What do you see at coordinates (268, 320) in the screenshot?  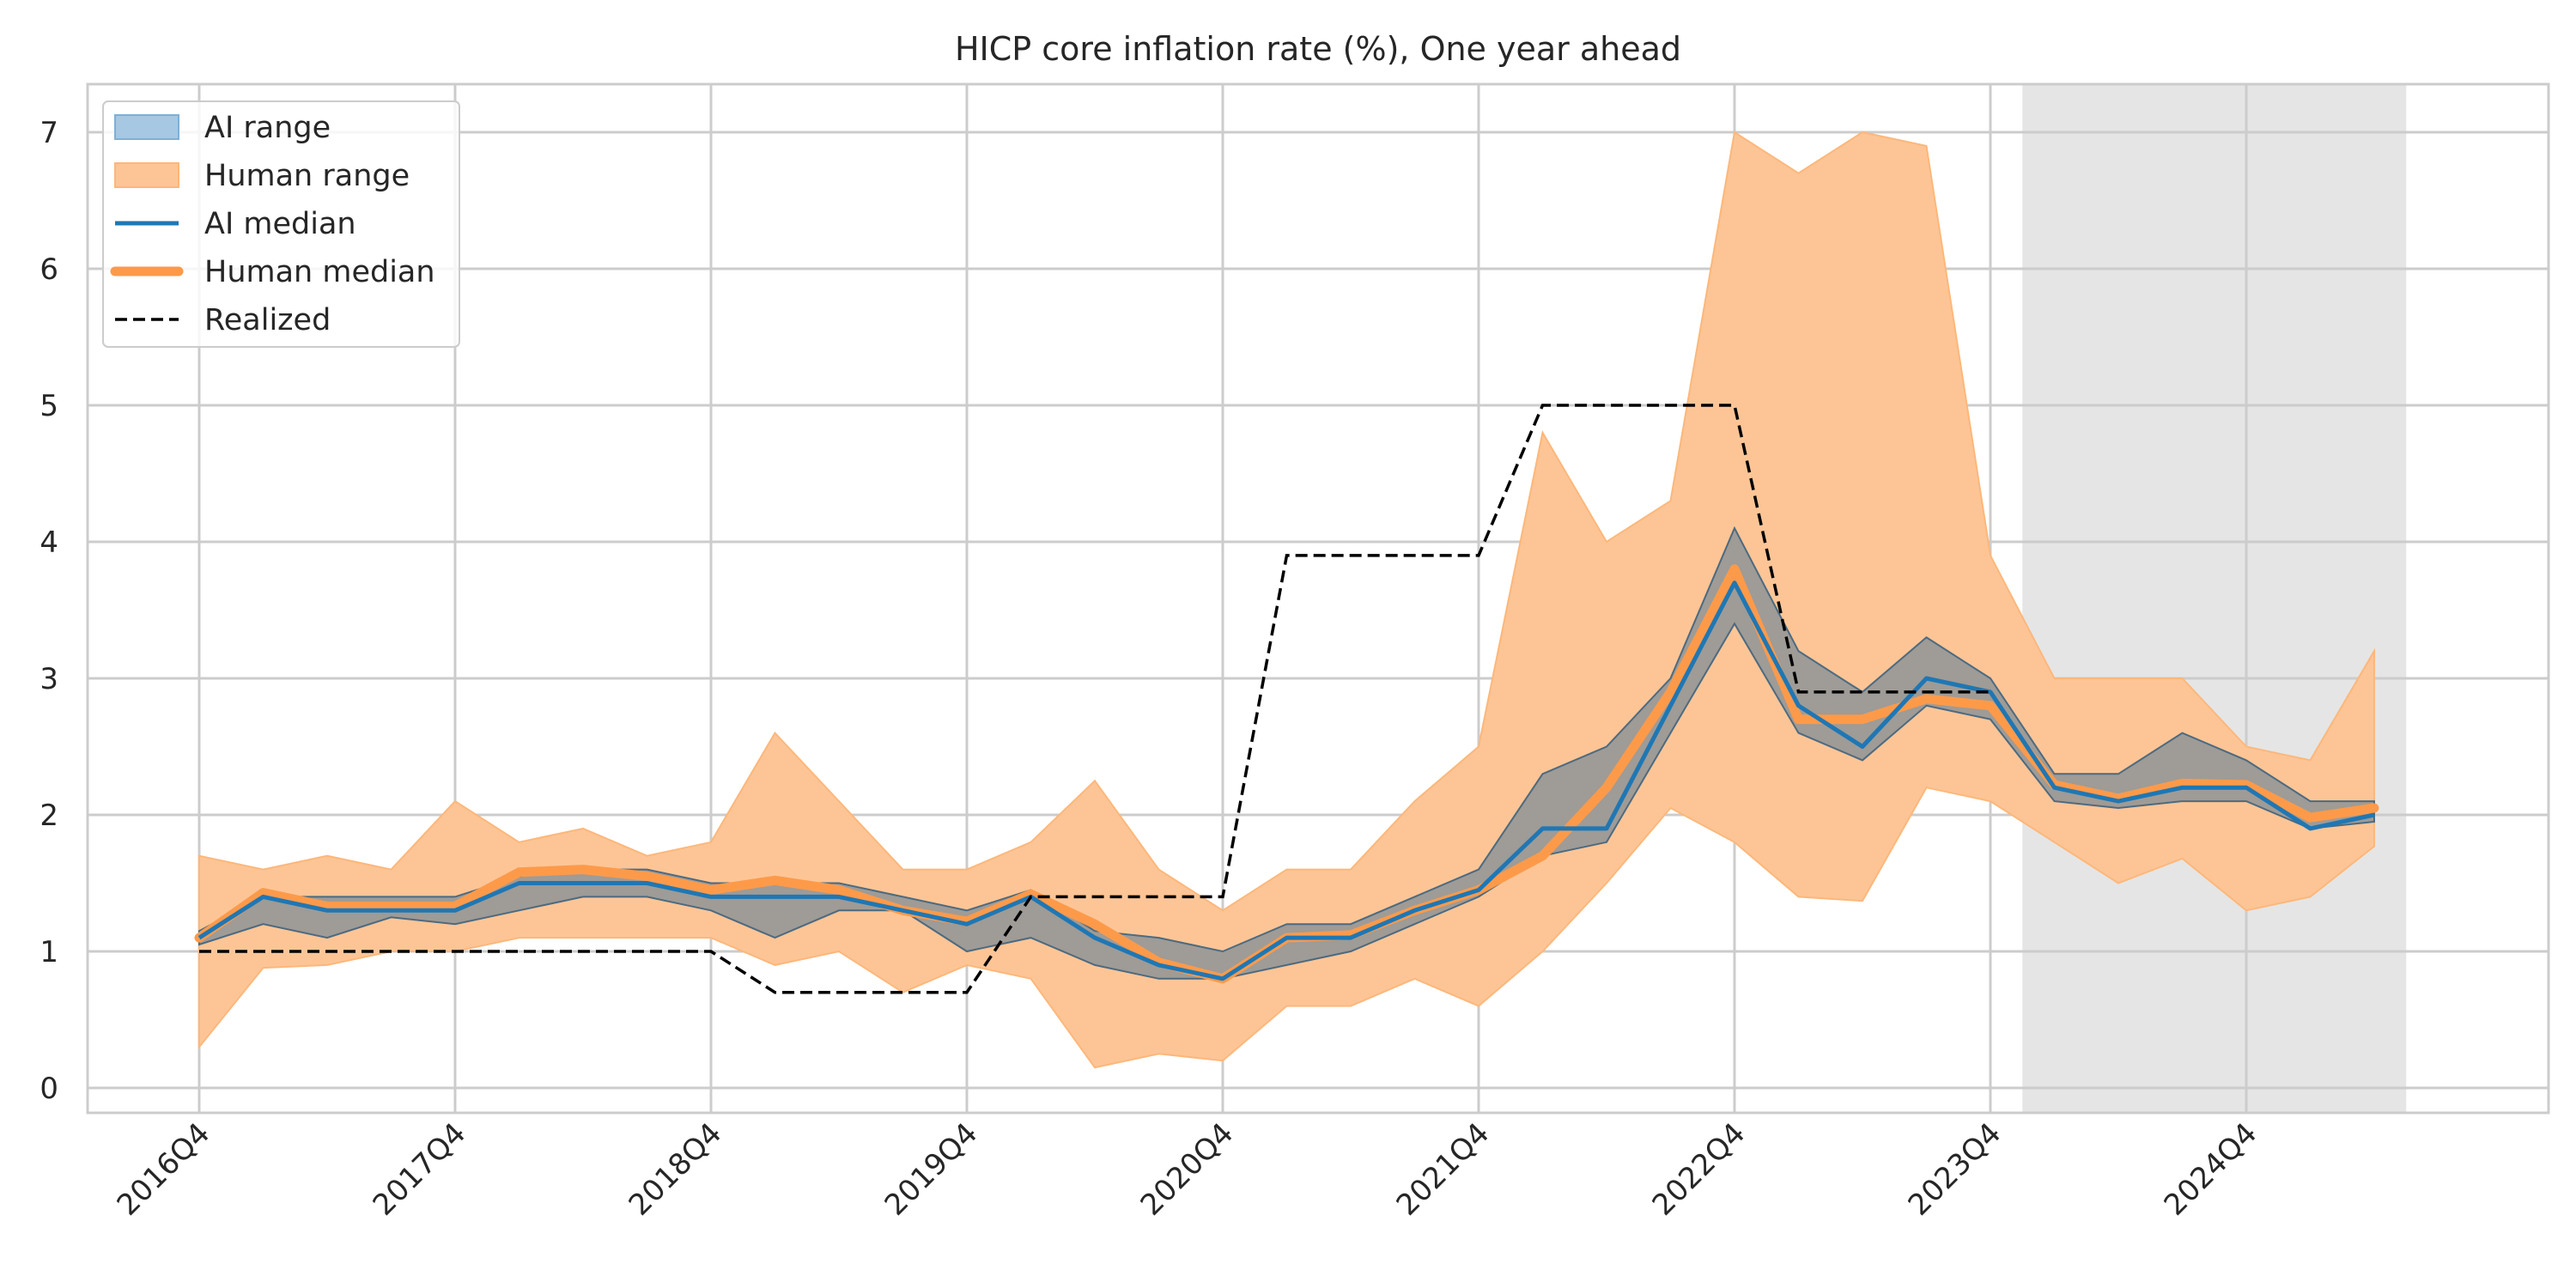 I see `legend-label-realized: Realized` at bounding box center [268, 320].